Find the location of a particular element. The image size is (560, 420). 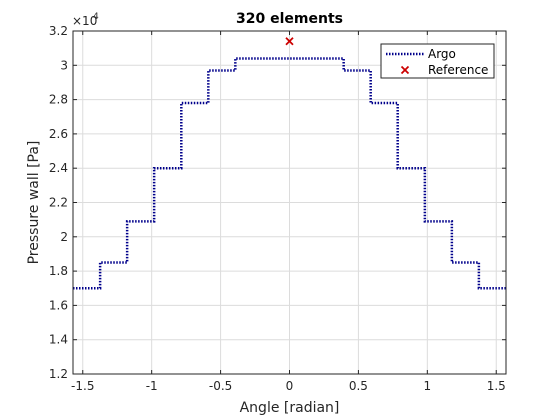

legend-marker-stroke is located at coordinates (405, 70).